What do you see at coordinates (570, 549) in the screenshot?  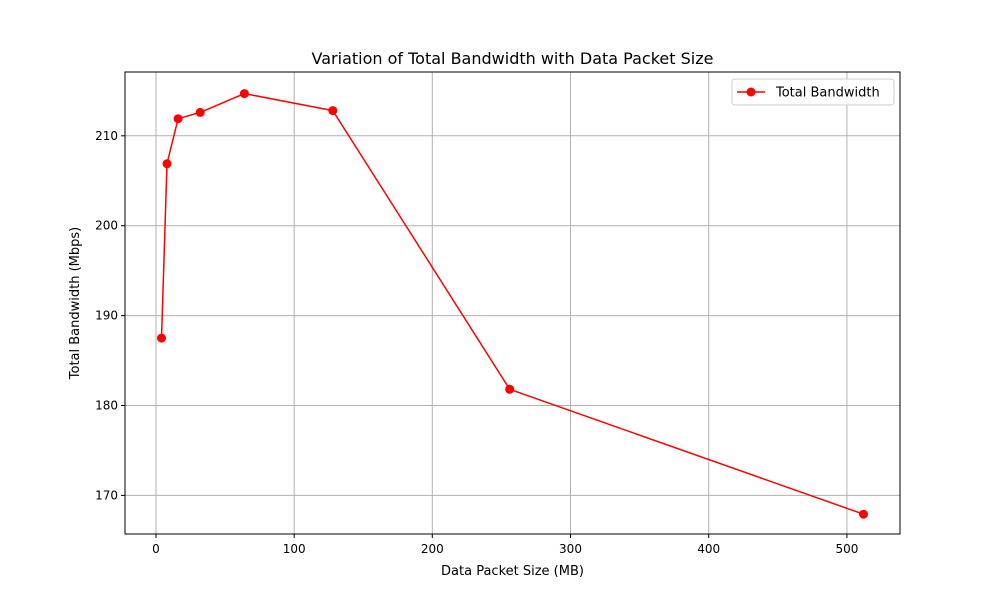 I see `x-tick-label: 300` at bounding box center [570, 549].